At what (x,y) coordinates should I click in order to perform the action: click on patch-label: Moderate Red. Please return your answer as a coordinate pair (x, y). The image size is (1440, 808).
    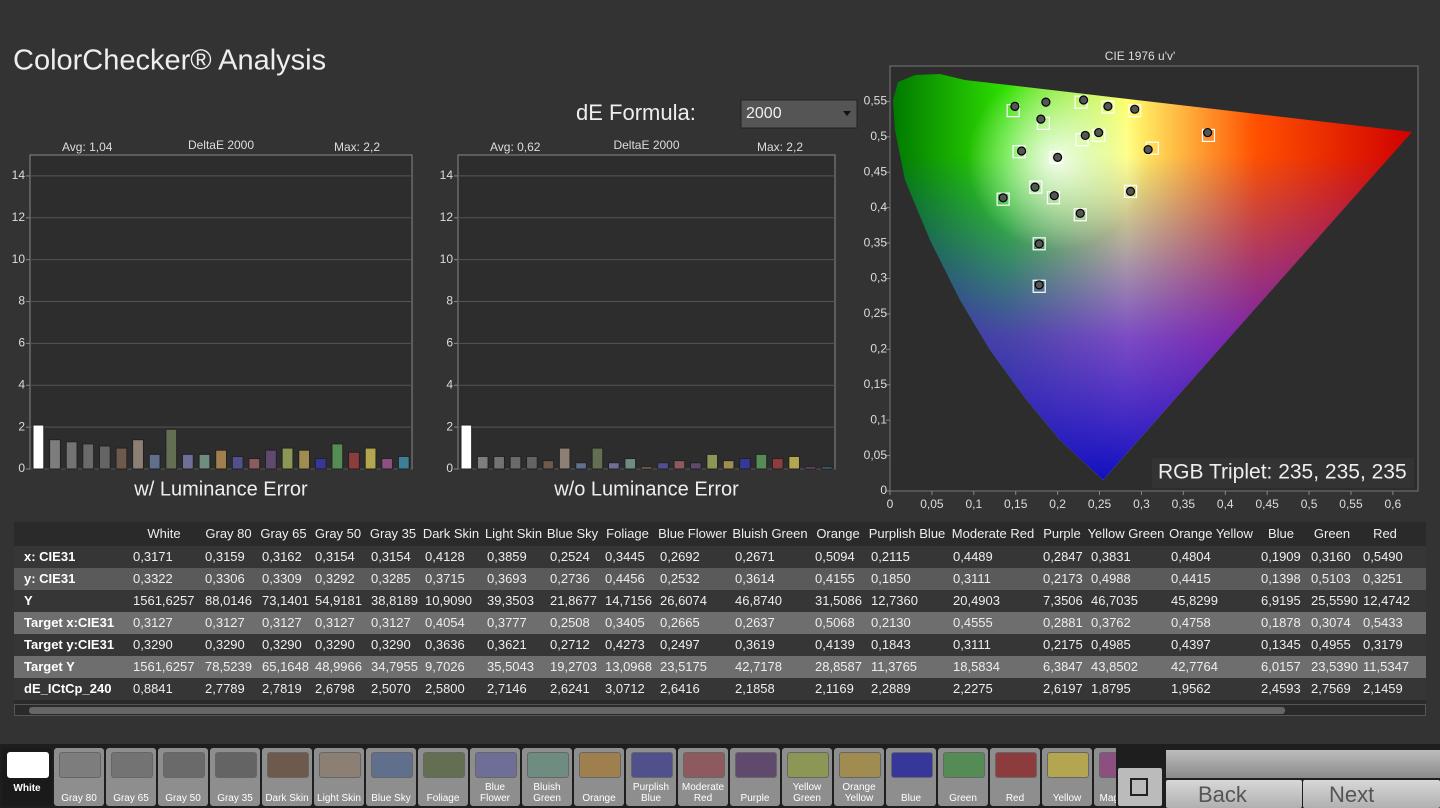
    Looking at the image, I should click on (703, 793).